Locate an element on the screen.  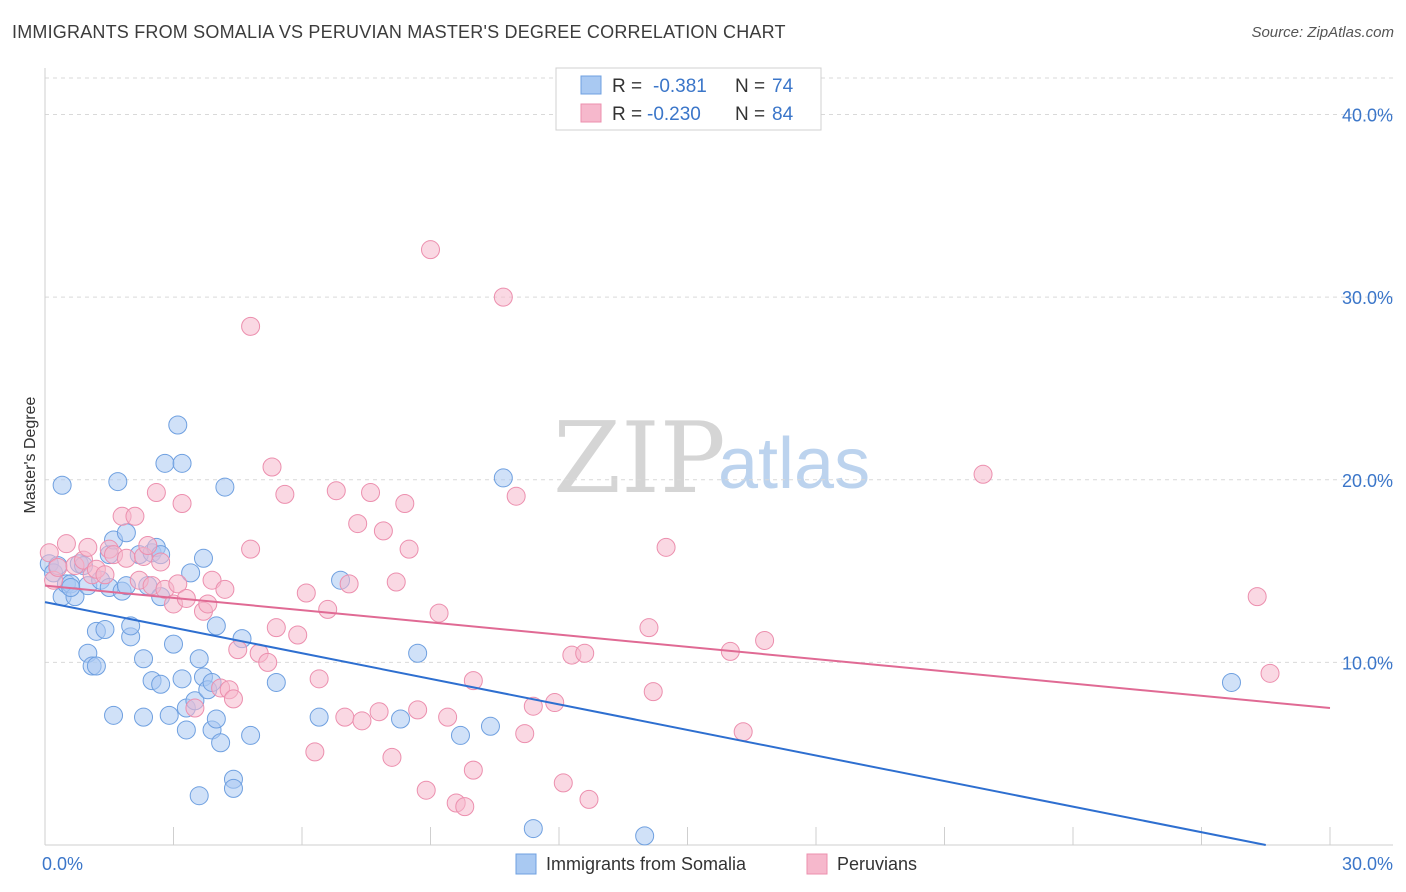
legend-swatch-blue is located at coordinates (591, 85).